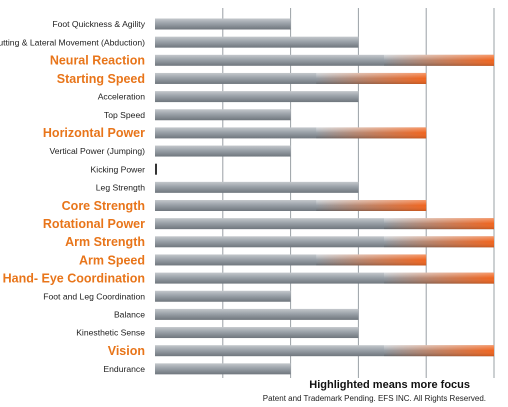 This screenshot has height=407, width=508. Describe the element at coordinates (94, 296) in the screenshot. I see `category-label-15: Foot and Leg Coordination` at that location.